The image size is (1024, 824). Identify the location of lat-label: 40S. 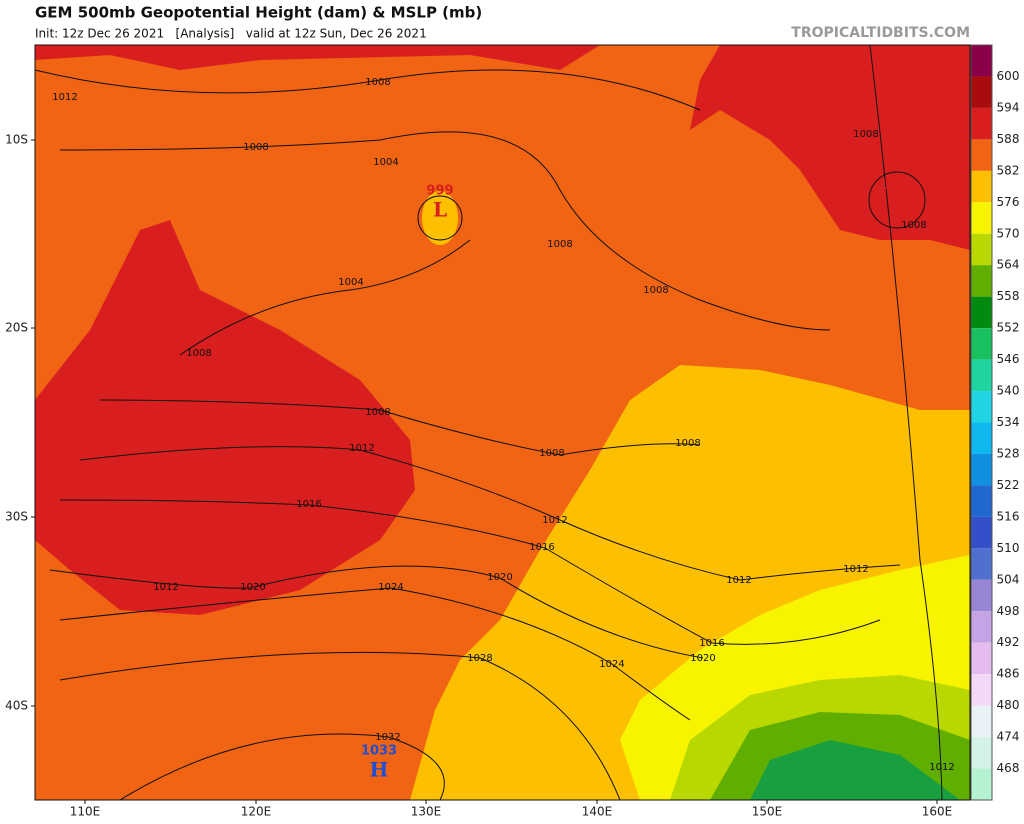
(16, 706).